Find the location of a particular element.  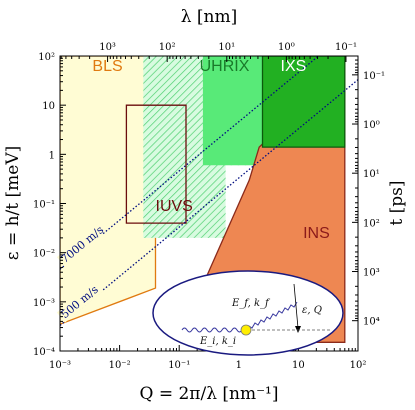

x-tick-label: 10² is located at coordinates (358, 365).